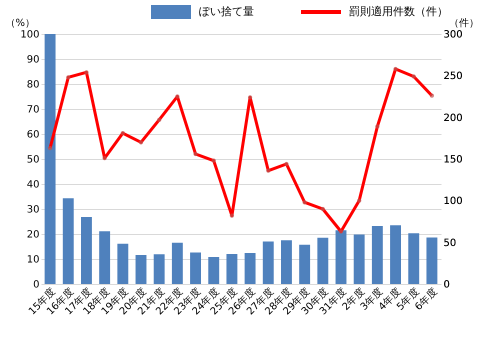 This screenshot has height=351, width=500. Describe the element at coordinates (398, 11) in the screenshot. I see `legend-label: 罰則適用件数（件）` at that location.